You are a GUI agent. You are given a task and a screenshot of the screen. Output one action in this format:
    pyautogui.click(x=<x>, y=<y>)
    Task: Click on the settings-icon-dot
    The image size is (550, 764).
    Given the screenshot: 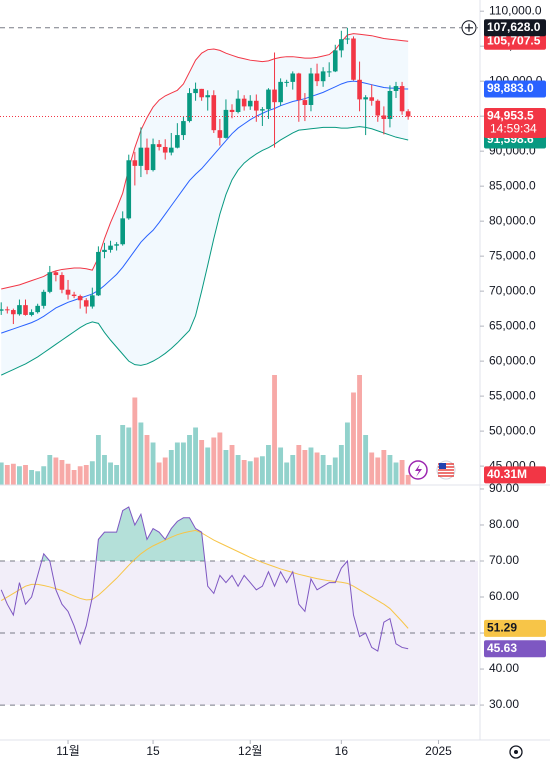 What is the action you would take?
    pyautogui.click(x=516, y=752)
    